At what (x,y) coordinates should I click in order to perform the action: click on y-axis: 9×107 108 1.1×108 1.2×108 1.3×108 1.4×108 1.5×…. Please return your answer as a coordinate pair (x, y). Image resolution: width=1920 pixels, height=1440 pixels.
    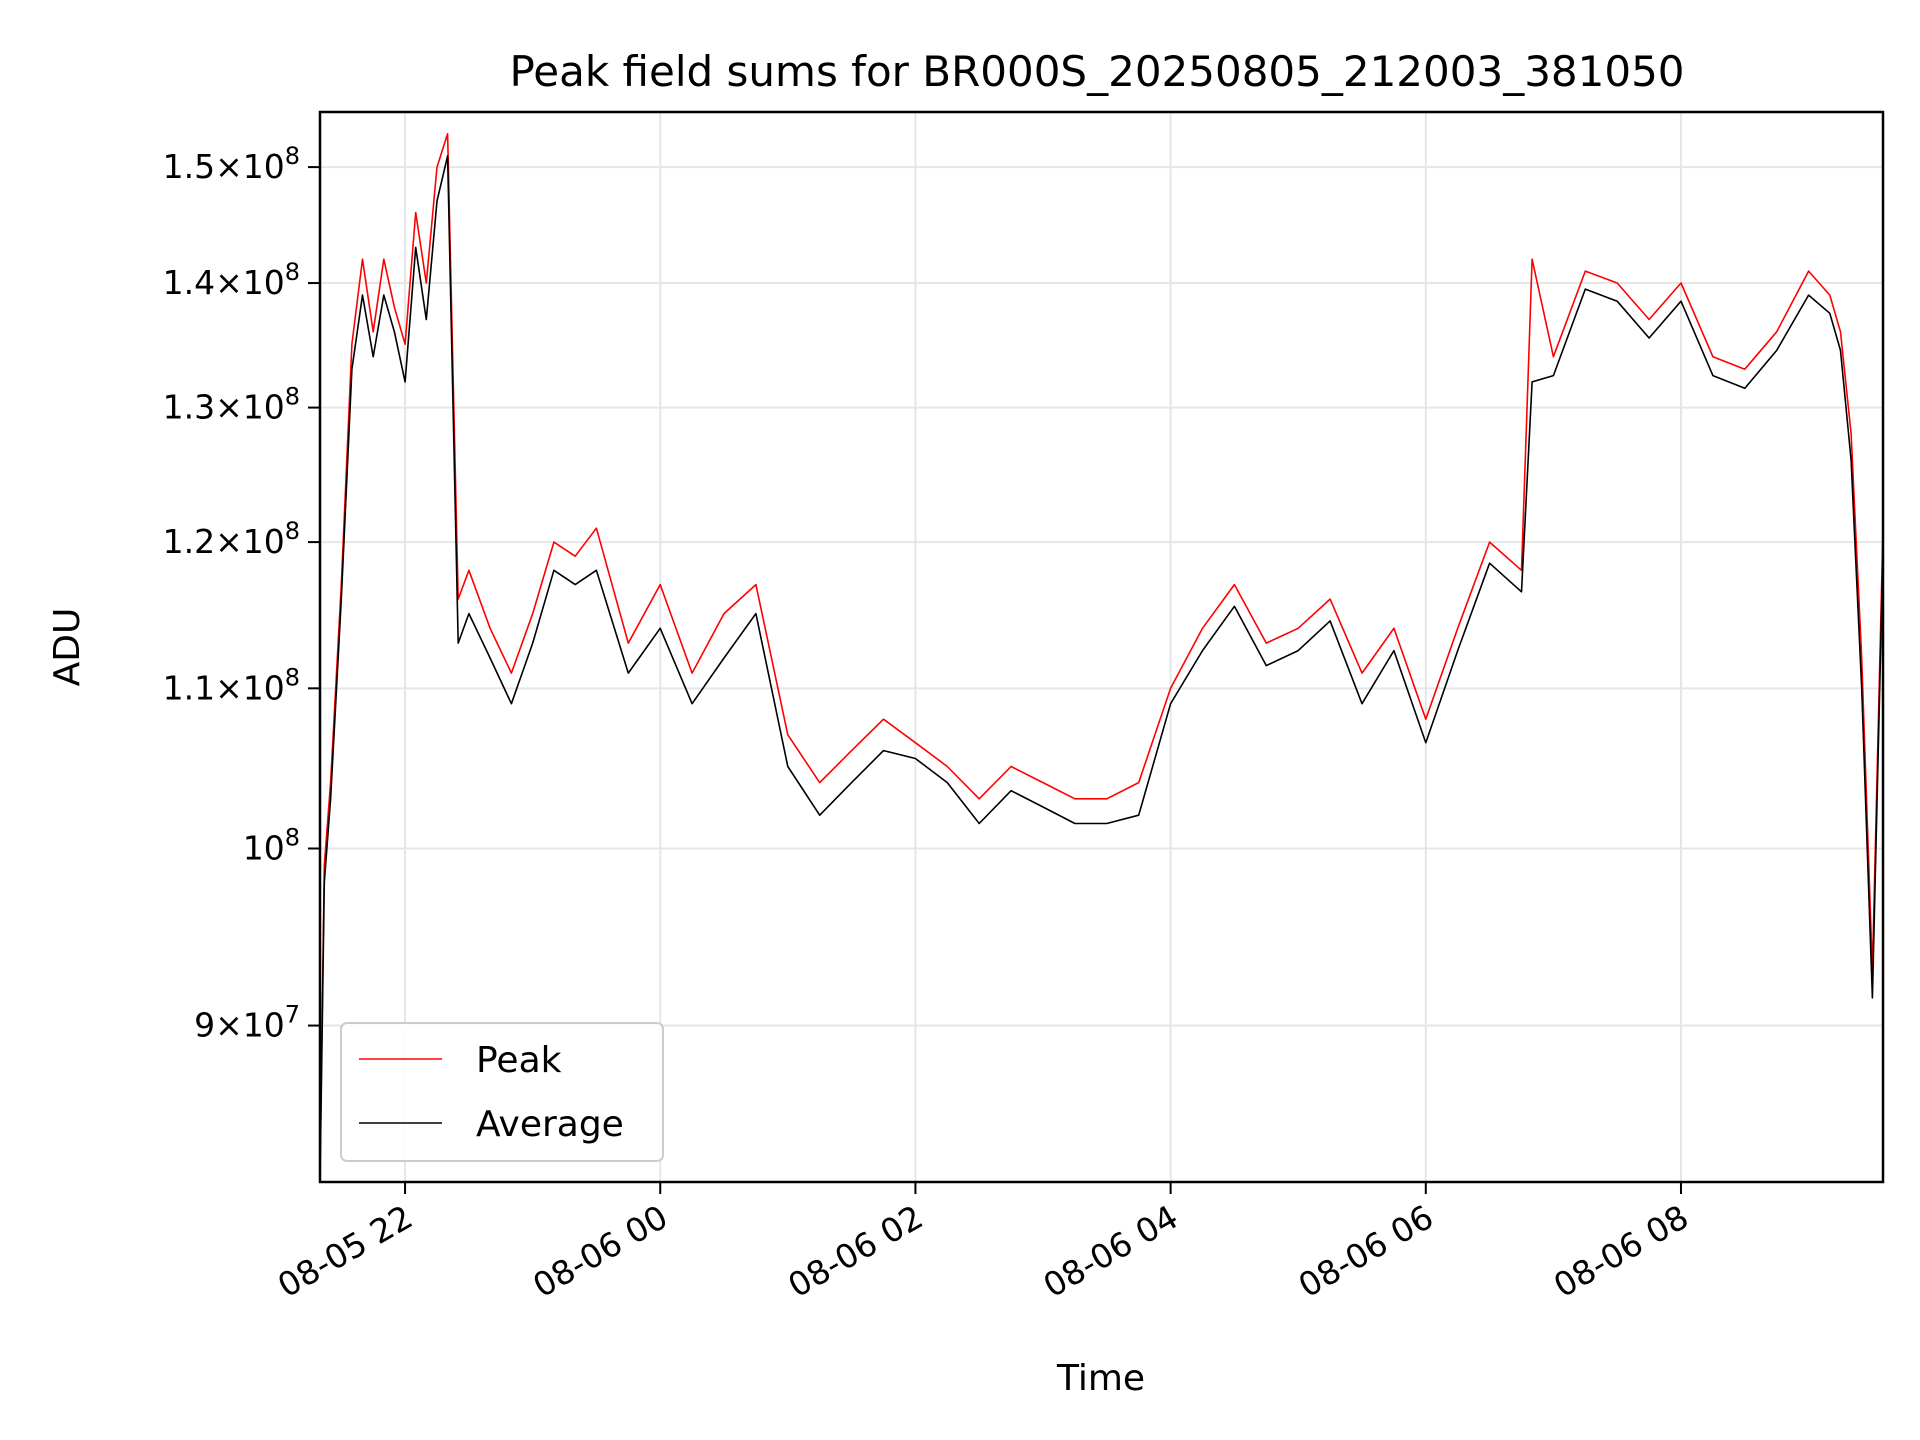
    Looking at the image, I should click on (241, 593).